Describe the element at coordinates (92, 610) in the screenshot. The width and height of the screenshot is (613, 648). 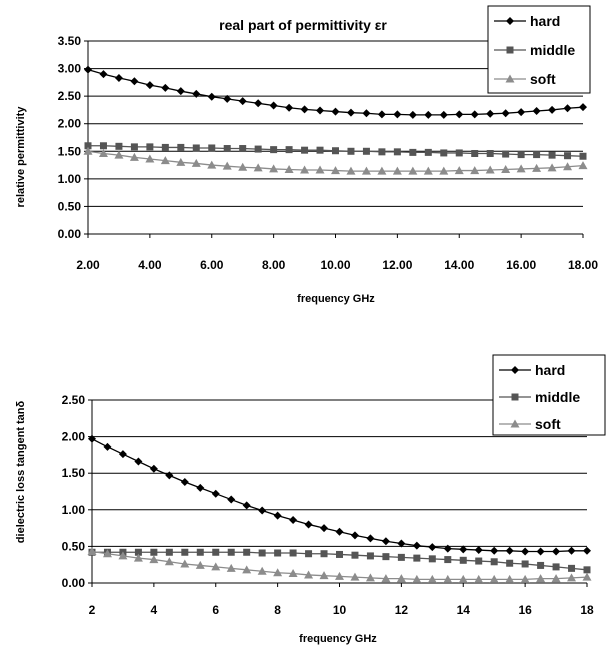
I see `x-tick-label: 2` at that location.